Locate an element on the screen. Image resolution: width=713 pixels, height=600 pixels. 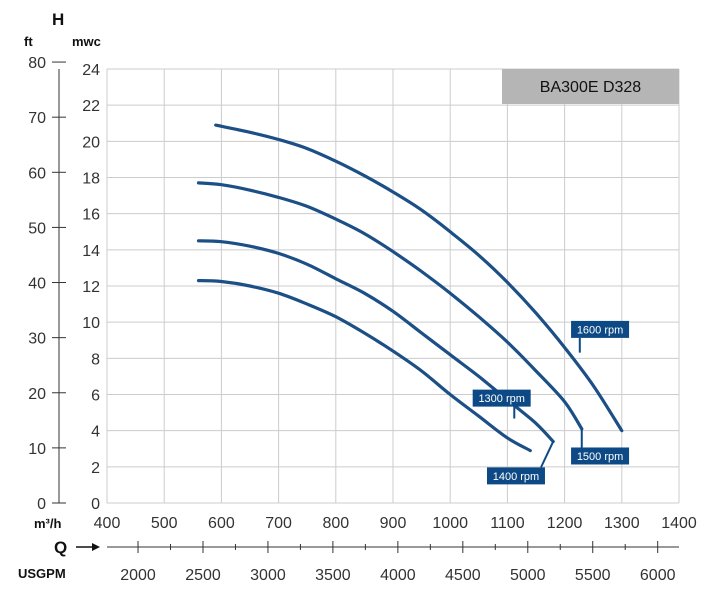
ft-tick-label: 0 is located at coordinates (41, 504).